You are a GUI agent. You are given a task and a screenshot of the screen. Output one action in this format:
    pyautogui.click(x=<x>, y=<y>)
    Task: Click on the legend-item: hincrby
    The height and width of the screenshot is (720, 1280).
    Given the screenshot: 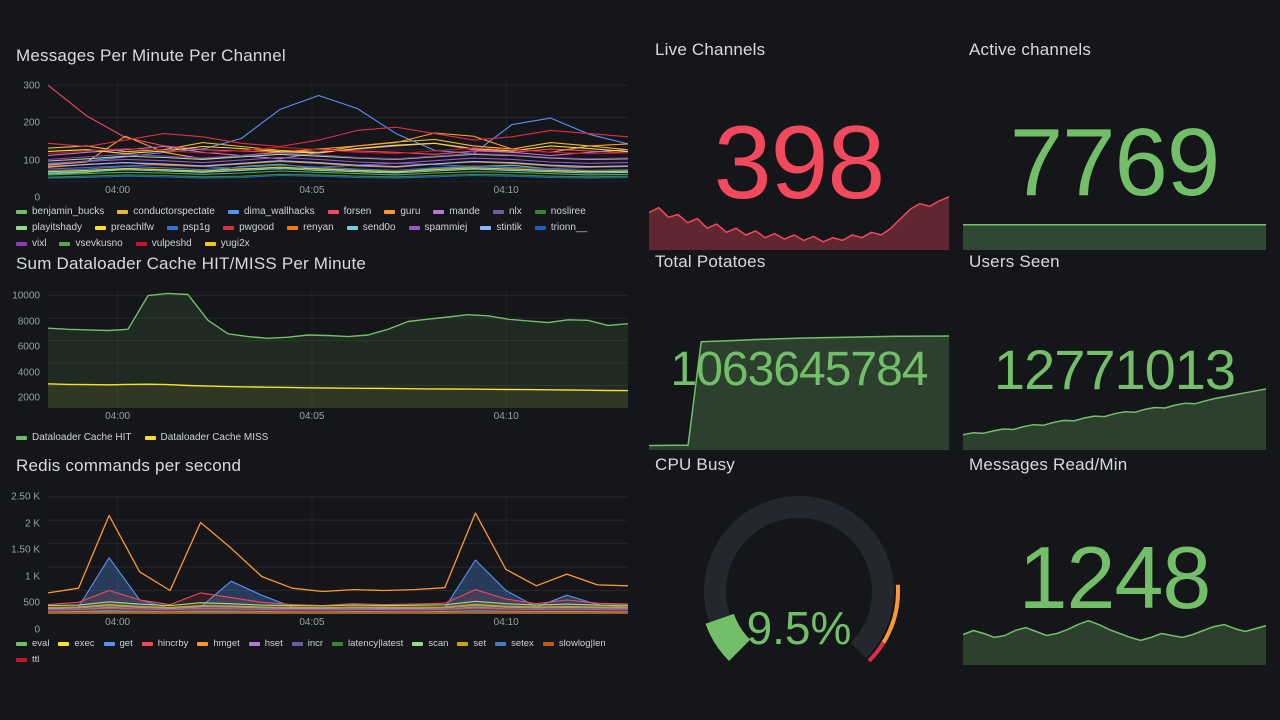 What is the action you would take?
    pyautogui.click(x=165, y=643)
    